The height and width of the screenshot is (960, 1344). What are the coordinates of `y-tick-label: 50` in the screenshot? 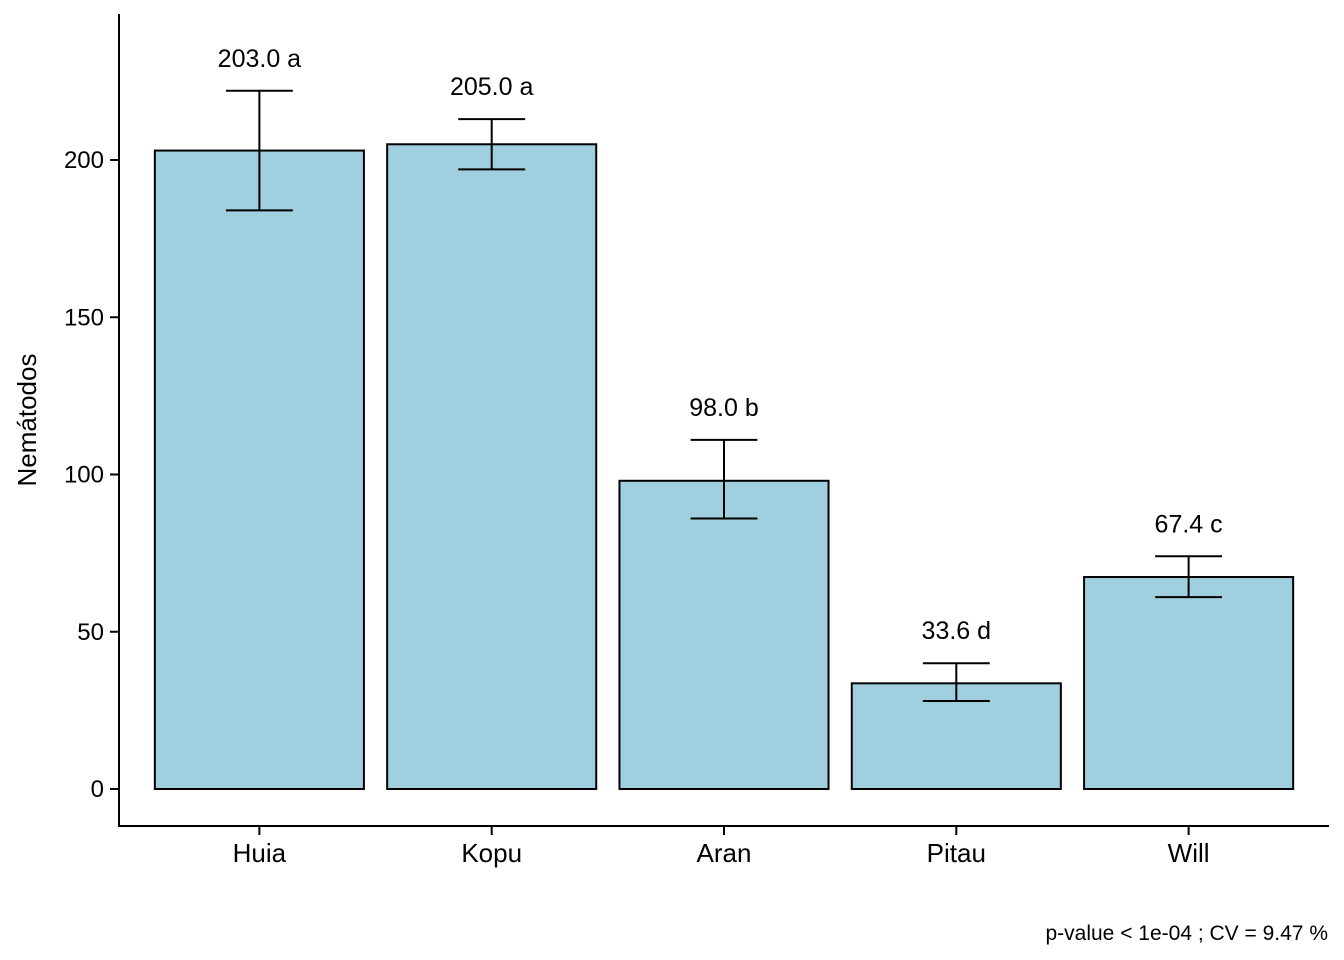 It's located at (90, 632).